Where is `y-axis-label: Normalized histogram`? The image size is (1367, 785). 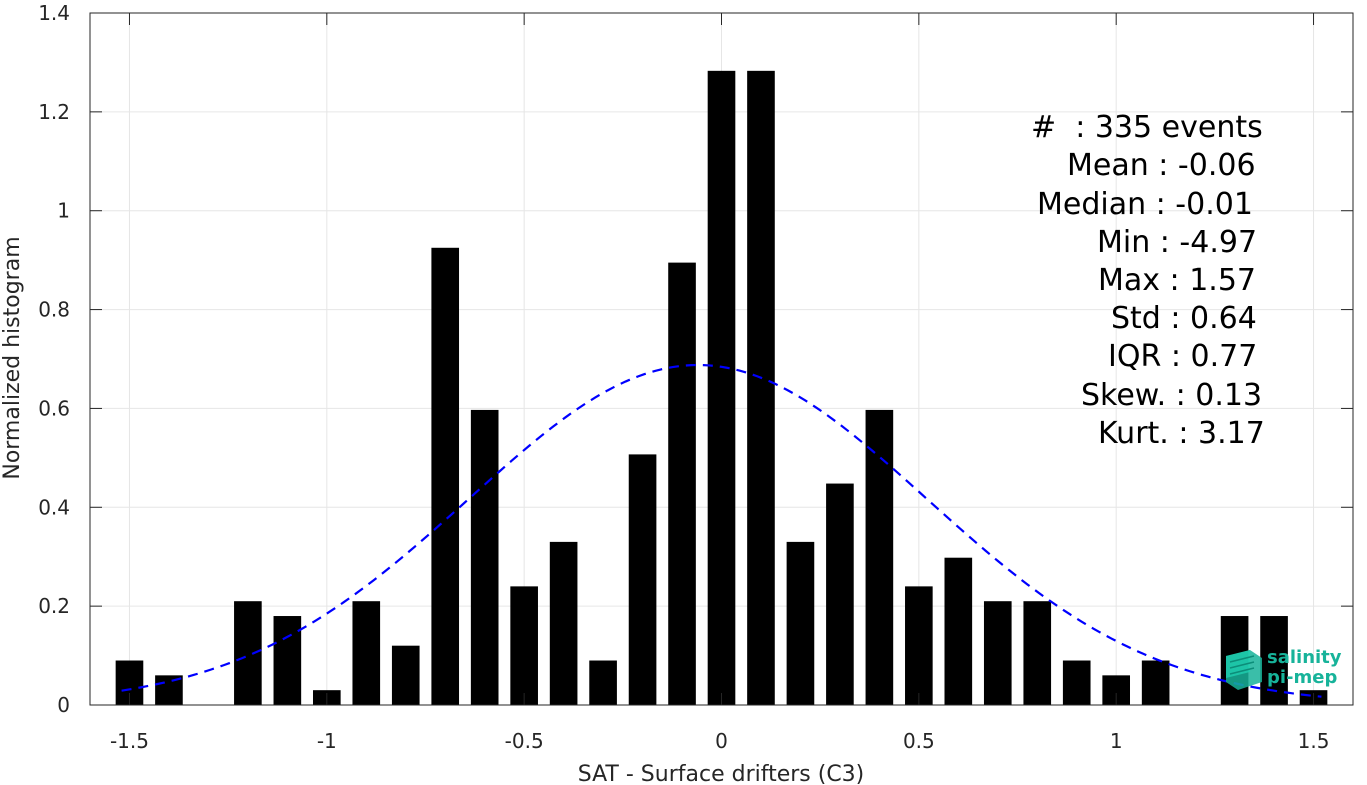 y-axis-label: Normalized histogram is located at coordinates (12, 357).